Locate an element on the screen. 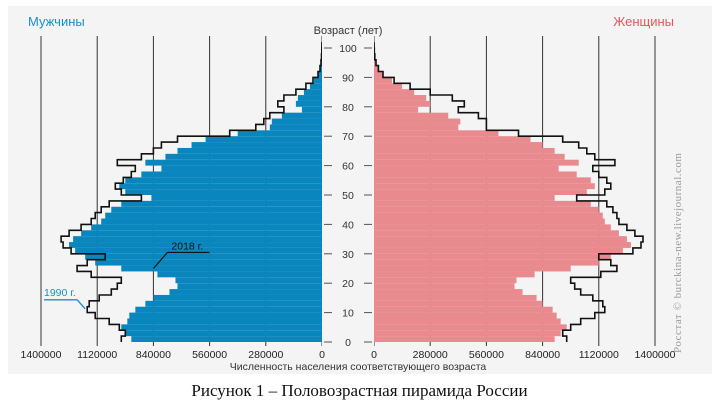  x-tick-label-male-1: 1120000 is located at coordinates (97, 355).